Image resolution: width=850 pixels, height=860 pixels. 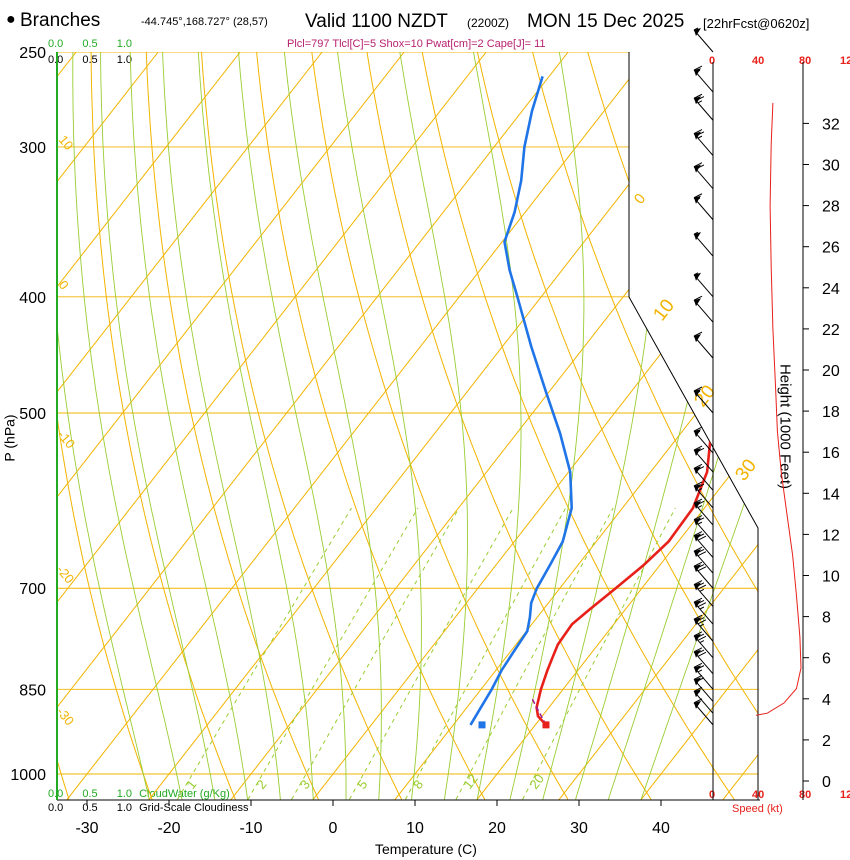 What do you see at coordinates (661, 828) in the screenshot?
I see `temperature-tick-label: 40` at bounding box center [661, 828].